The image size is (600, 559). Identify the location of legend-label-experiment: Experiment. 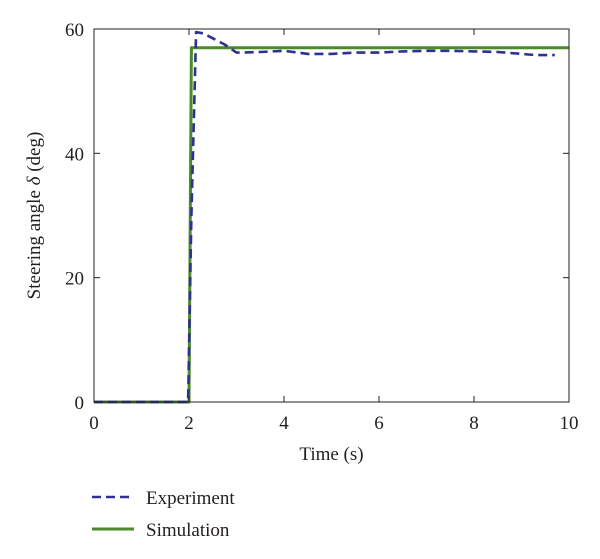
(190, 498).